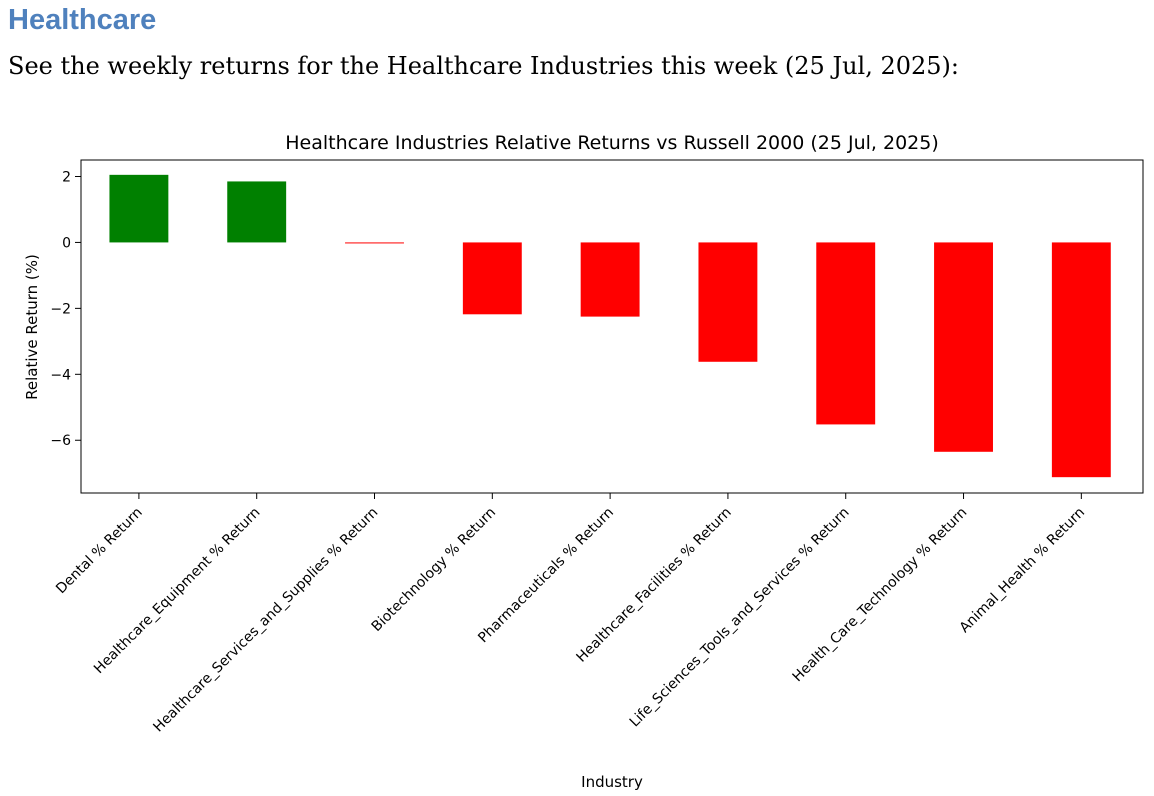  I want to click on y-tick-label: −6, so click(60, 441).